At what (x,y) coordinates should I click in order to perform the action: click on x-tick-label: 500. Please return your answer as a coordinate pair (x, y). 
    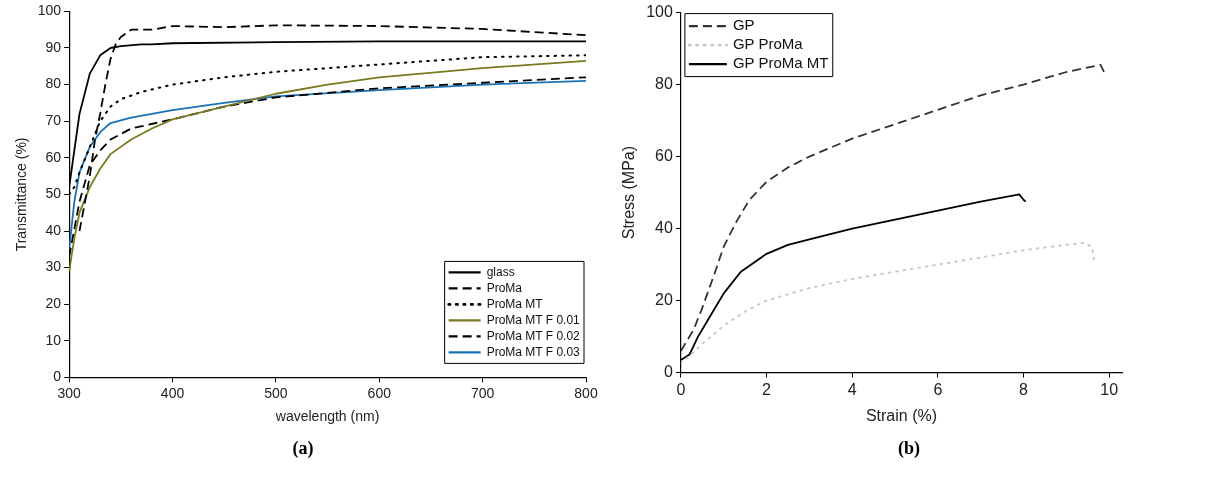
    Looking at the image, I should click on (276, 392).